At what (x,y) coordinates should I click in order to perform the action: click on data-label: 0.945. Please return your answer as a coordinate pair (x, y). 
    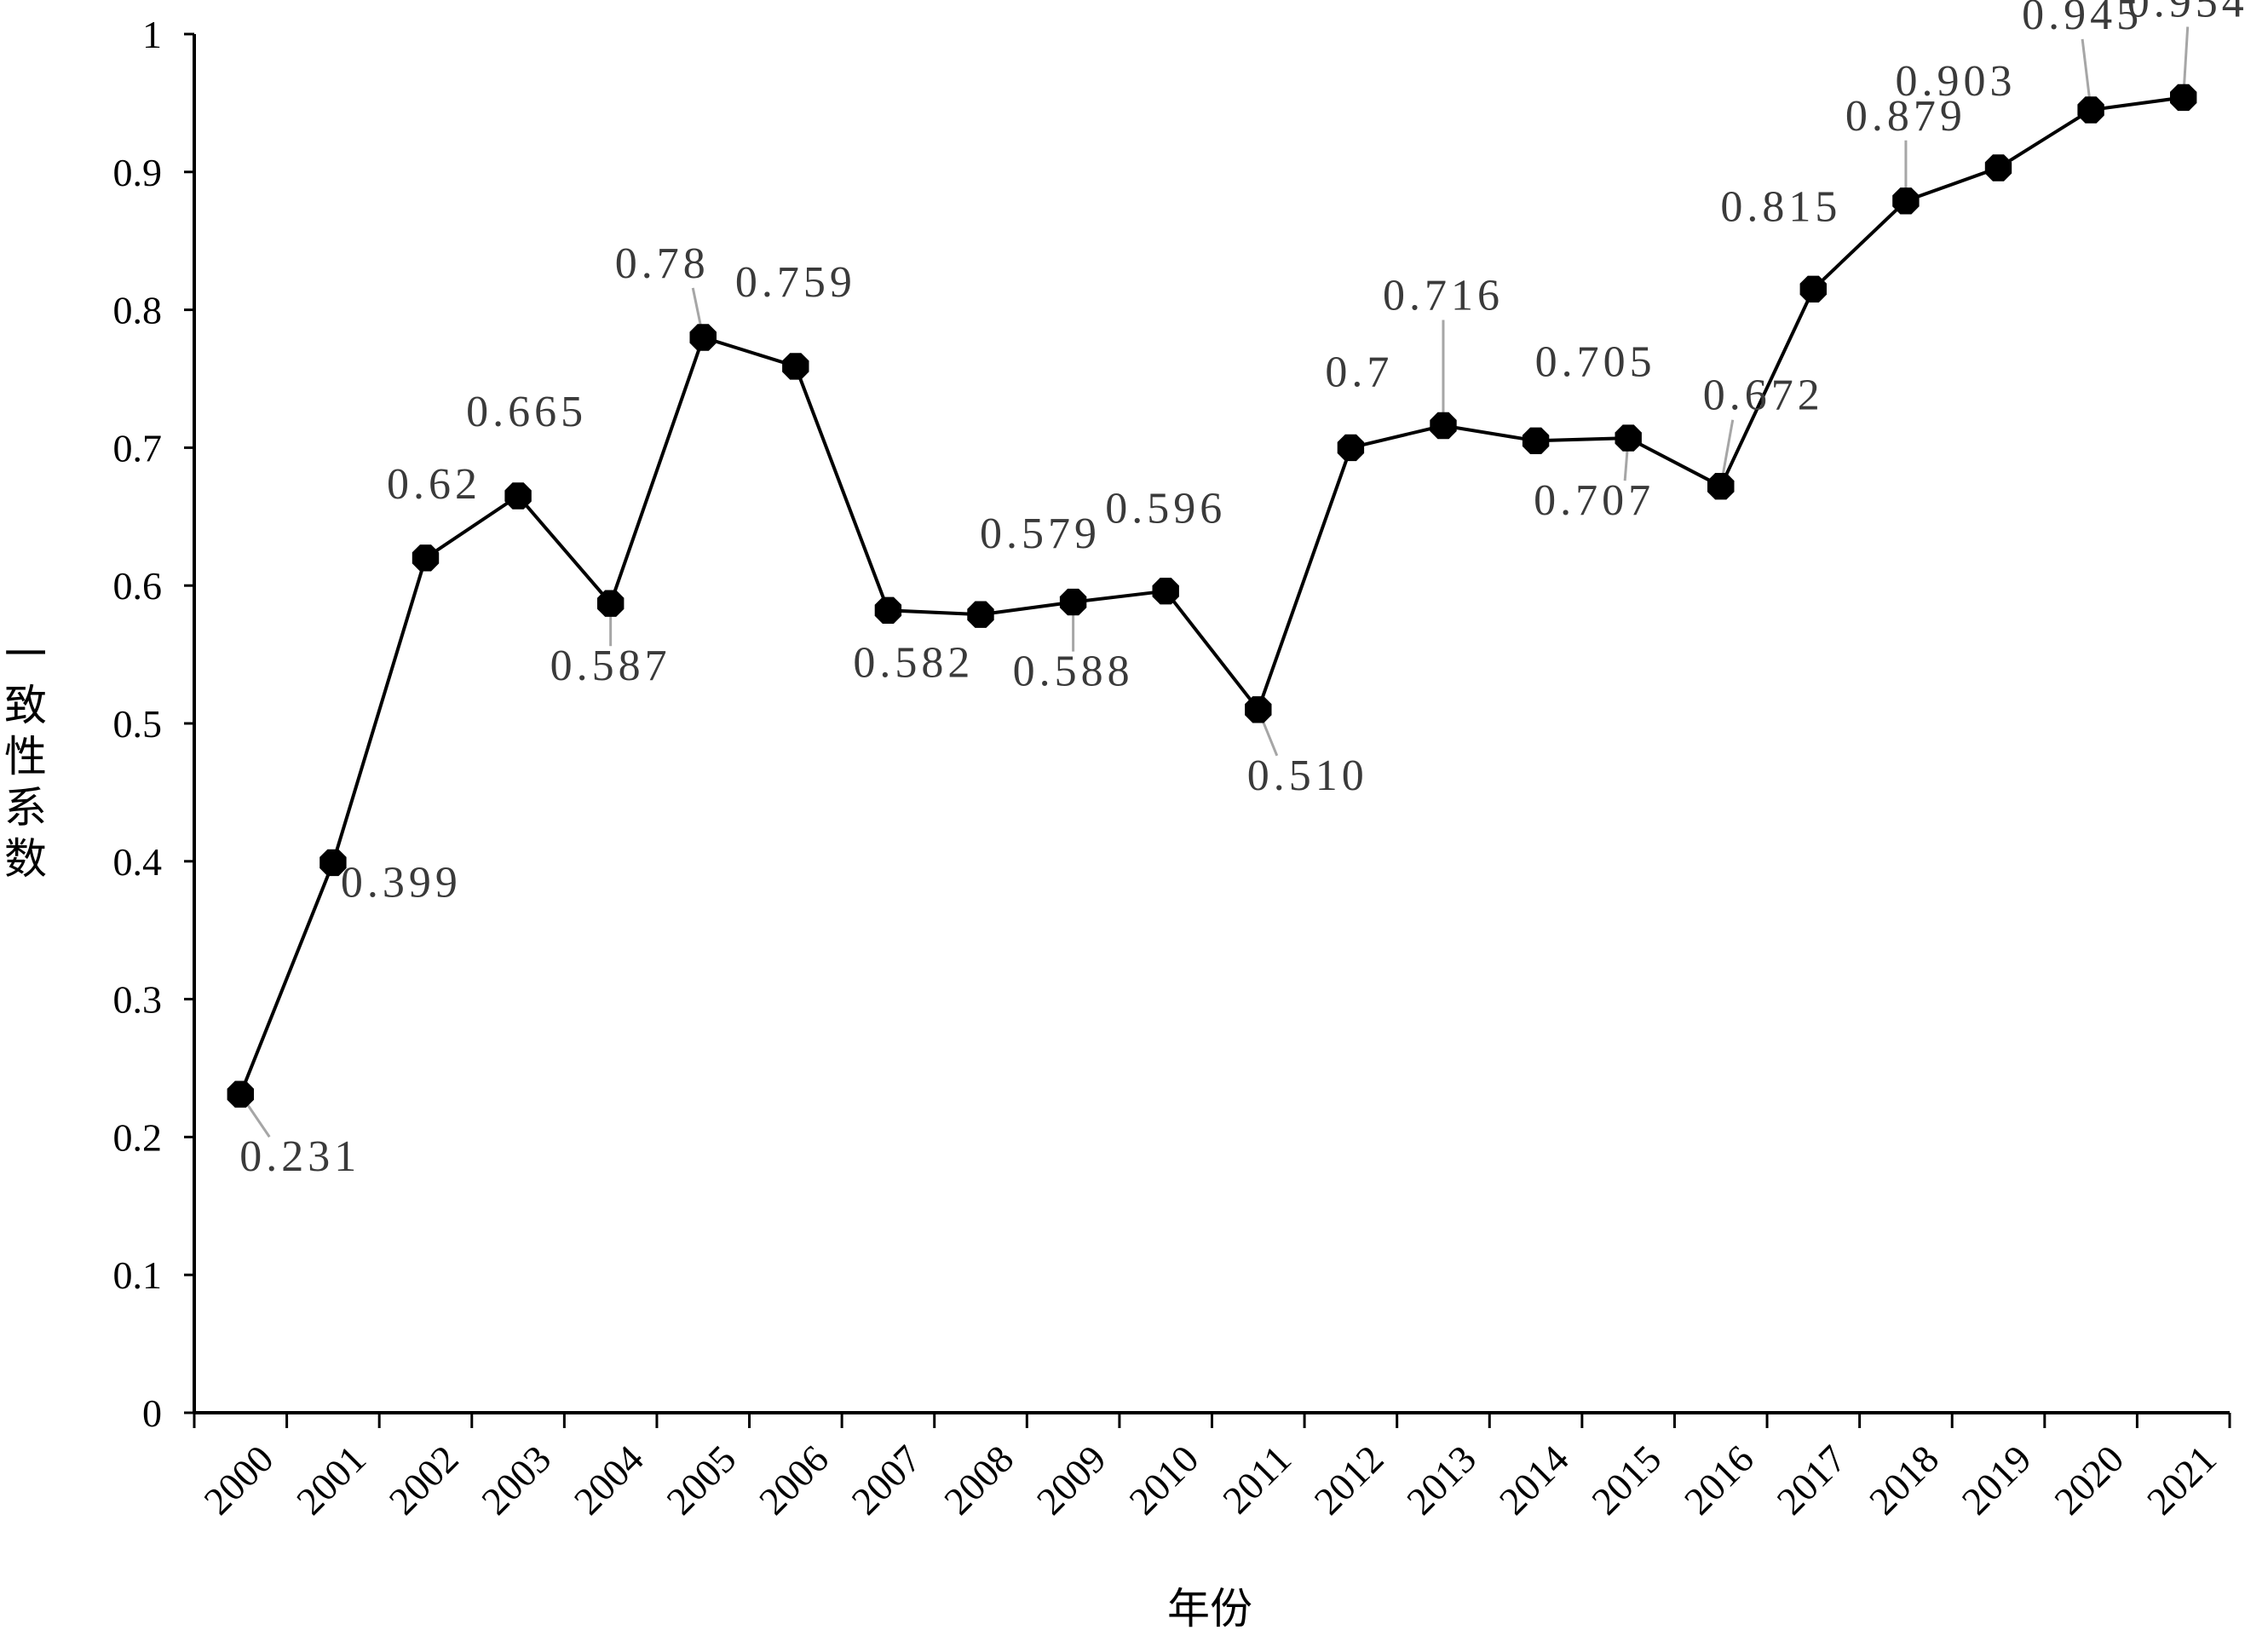
    Looking at the image, I should click on (2082, 20).